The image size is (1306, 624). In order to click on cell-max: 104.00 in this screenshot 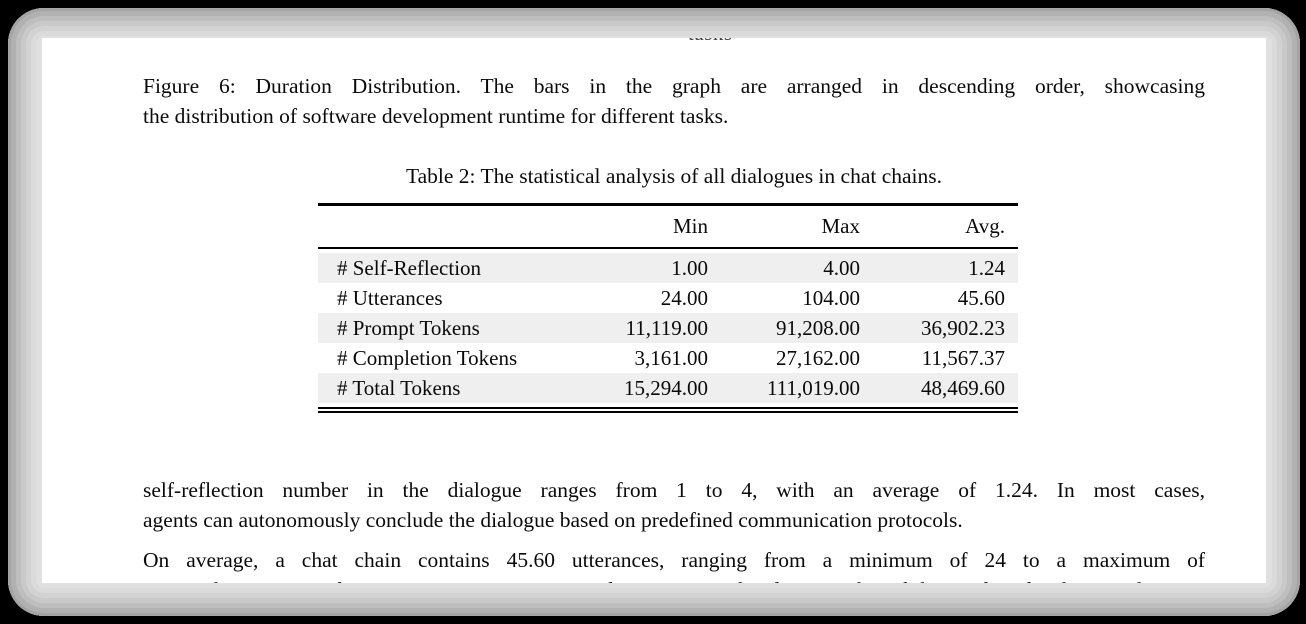, I will do `click(831, 297)`.